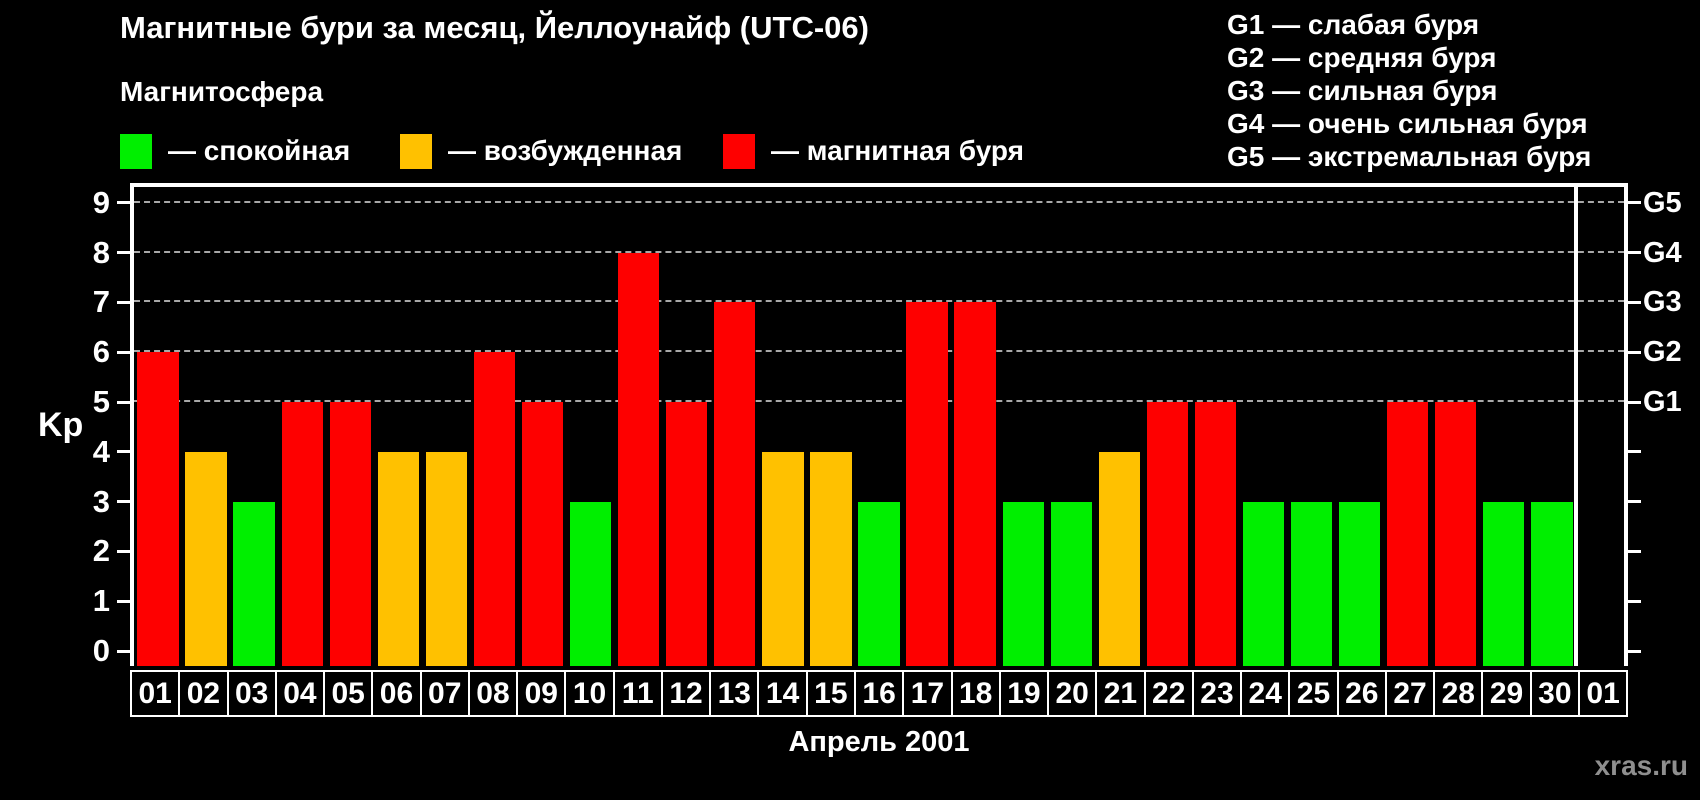 The height and width of the screenshot is (800, 1700). What do you see at coordinates (879, 693) in the screenshot?
I see `x-tick-label-day-16: 16` at bounding box center [879, 693].